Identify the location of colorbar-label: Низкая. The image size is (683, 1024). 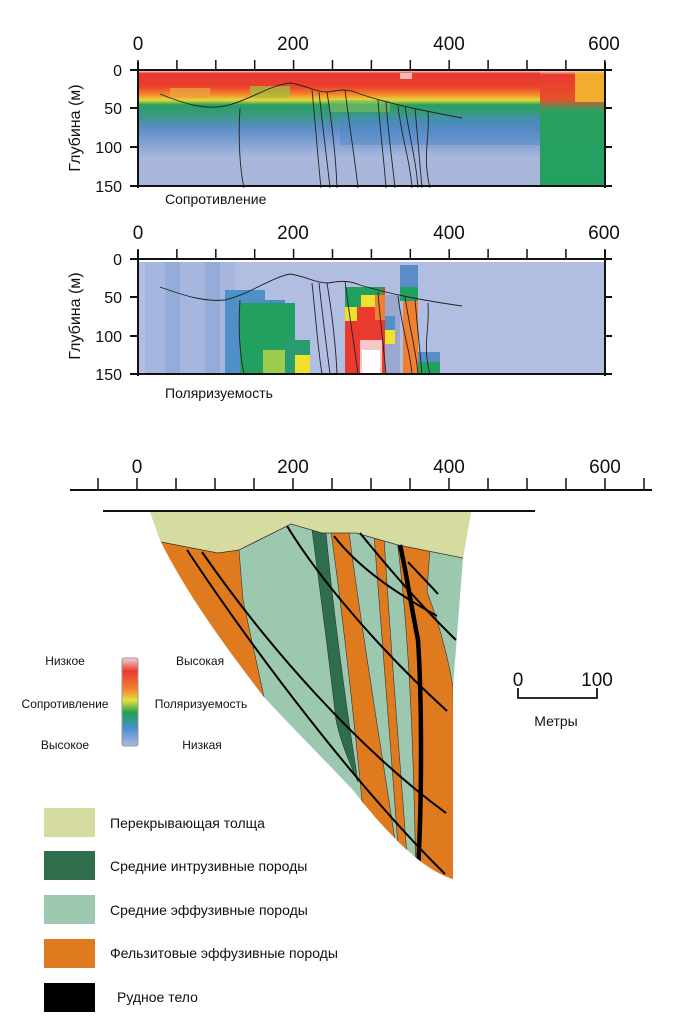
(202, 745).